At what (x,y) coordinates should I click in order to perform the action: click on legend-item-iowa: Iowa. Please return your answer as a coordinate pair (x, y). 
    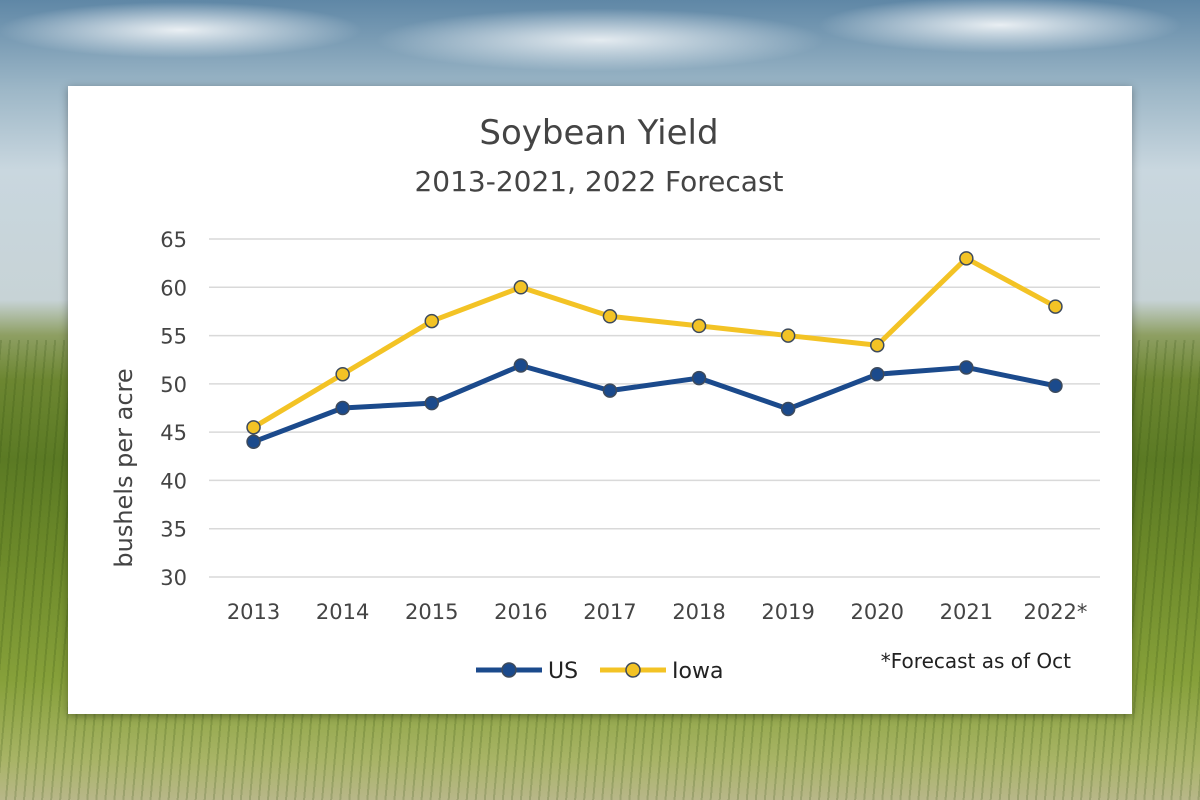
    Looking at the image, I should click on (661, 671).